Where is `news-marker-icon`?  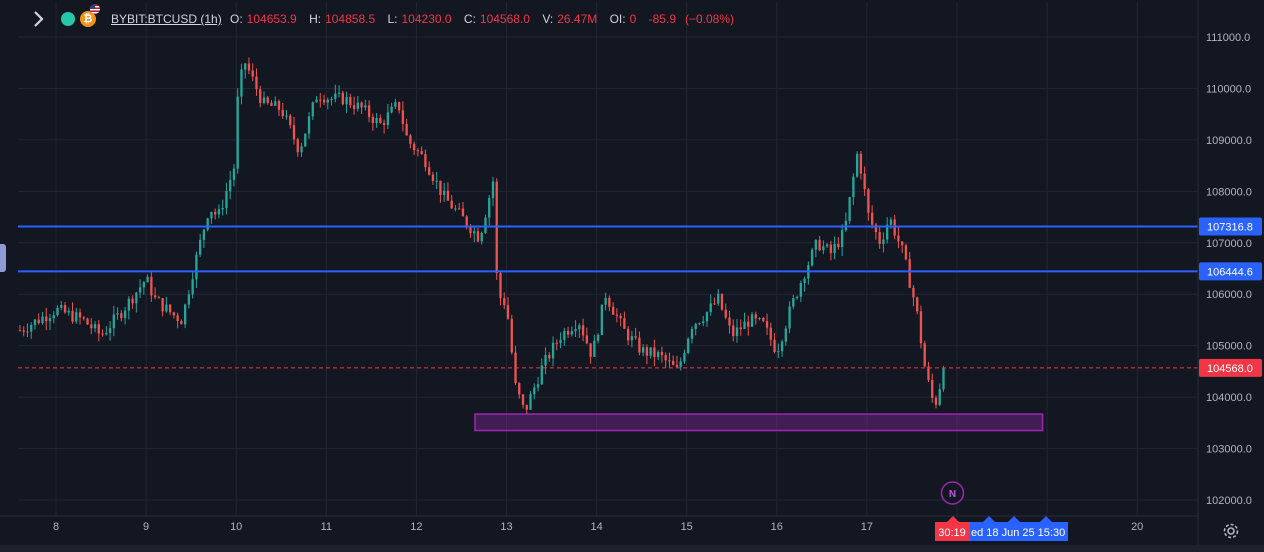 news-marker-icon is located at coordinates (952, 493).